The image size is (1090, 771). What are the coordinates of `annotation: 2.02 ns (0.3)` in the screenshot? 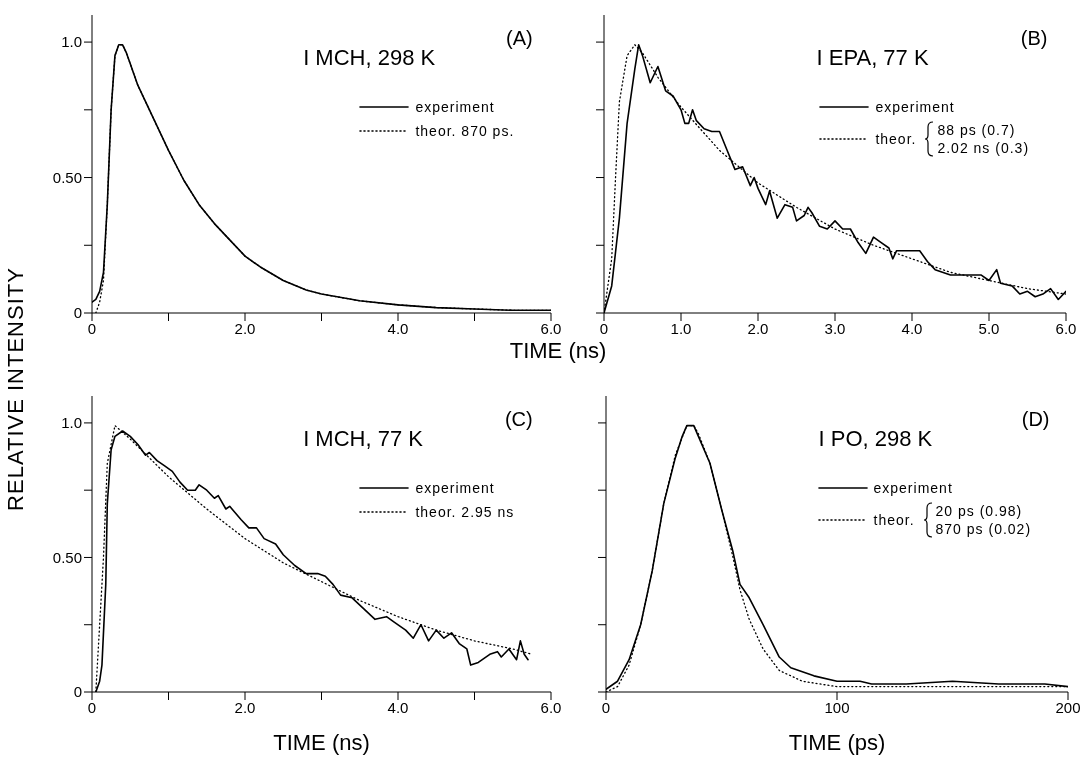 It's located at (983, 148).